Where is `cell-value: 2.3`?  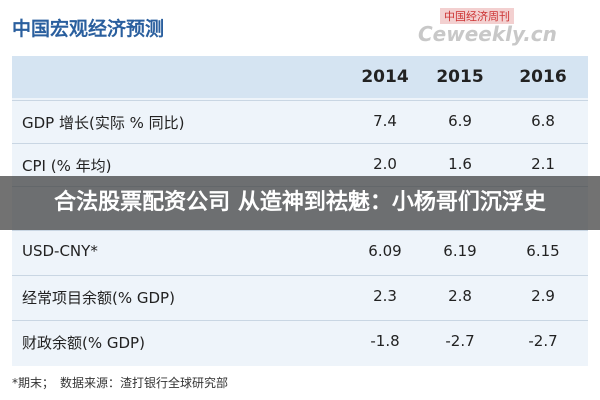 cell-value: 2.3 is located at coordinates (385, 296).